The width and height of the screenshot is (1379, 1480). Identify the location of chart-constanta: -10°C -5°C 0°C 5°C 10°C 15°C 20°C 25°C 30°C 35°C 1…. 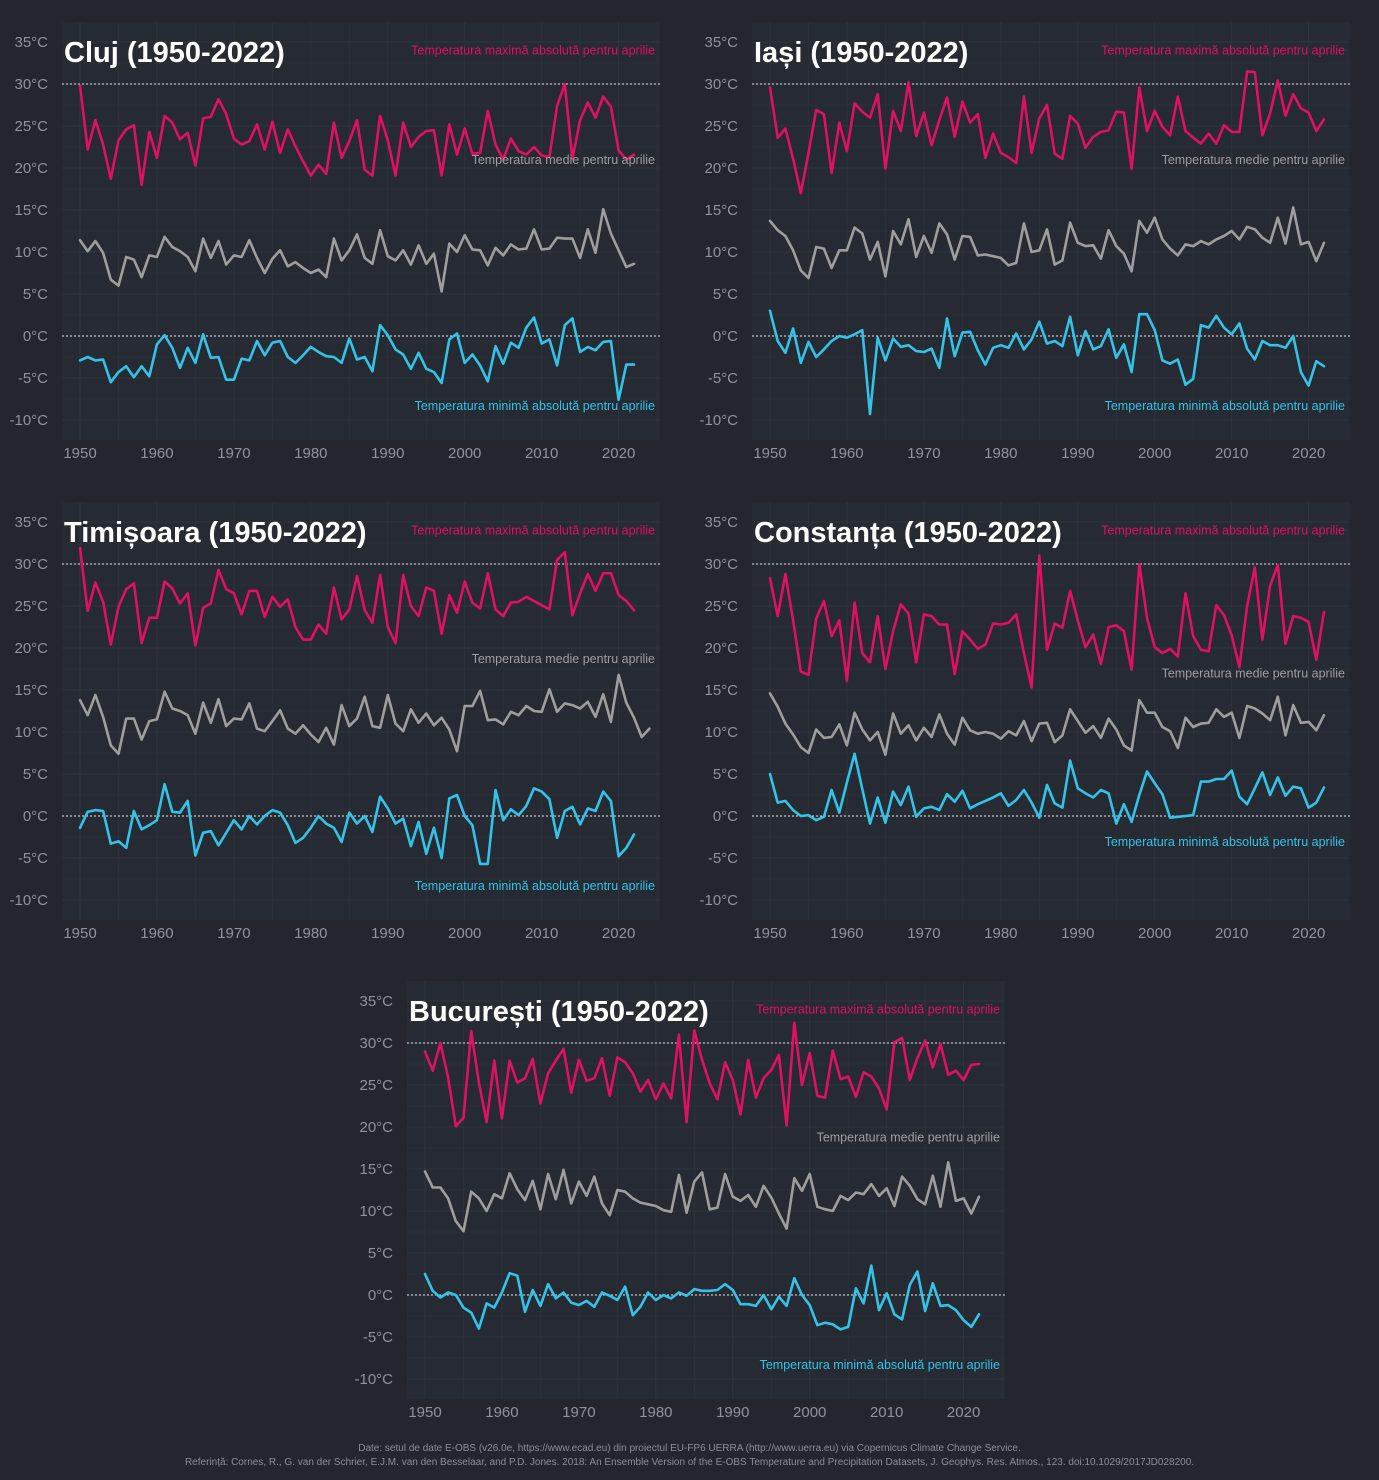
(1024, 722).